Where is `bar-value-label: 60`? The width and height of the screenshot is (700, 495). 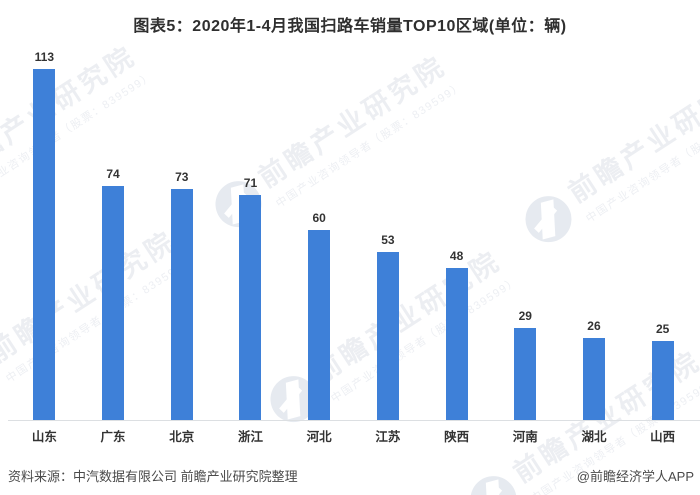 bar-value-label: 60 is located at coordinates (319, 217).